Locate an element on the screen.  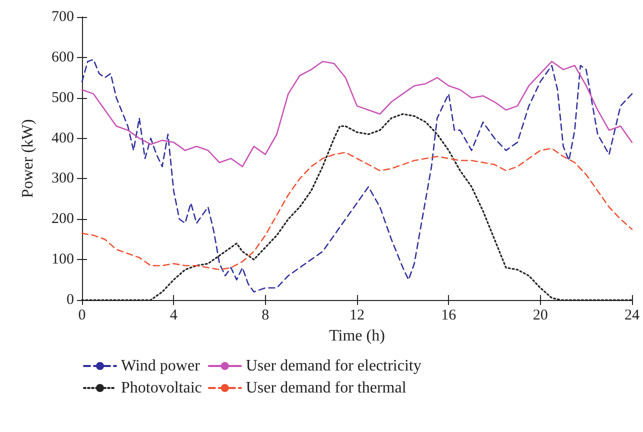
x-axis-title: Time (h) is located at coordinates (357, 335).